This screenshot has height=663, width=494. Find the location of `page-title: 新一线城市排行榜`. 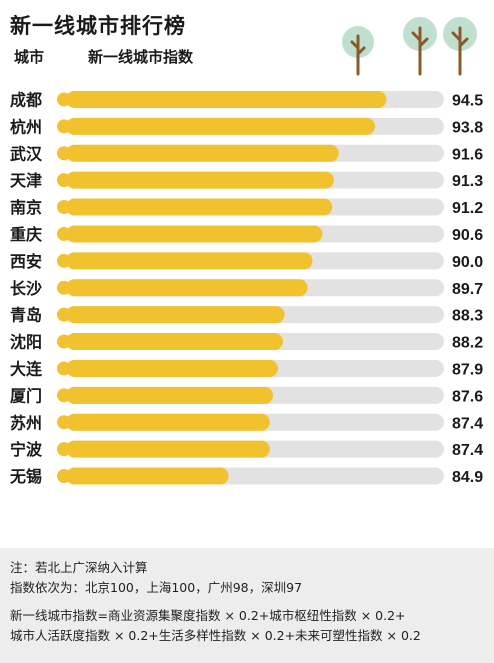

page-title: 新一线城市排行榜 is located at coordinates (98, 26).